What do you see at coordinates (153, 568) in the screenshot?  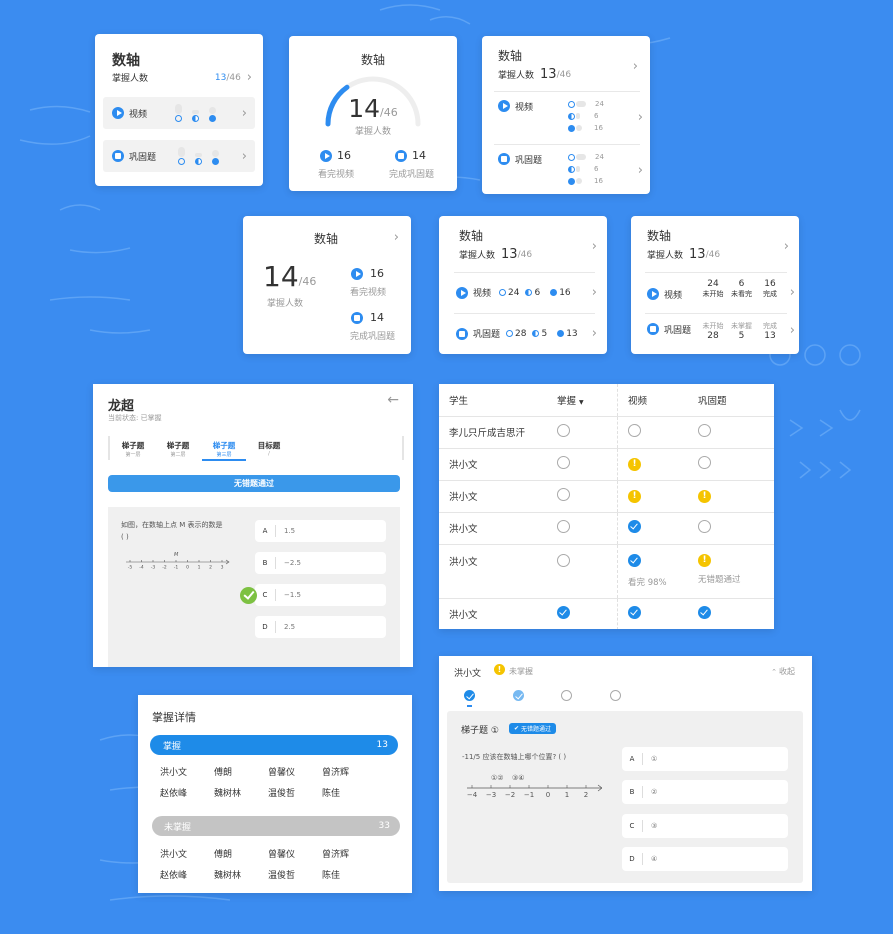 I see `axis-tick-label: -3` at bounding box center [153, 568].